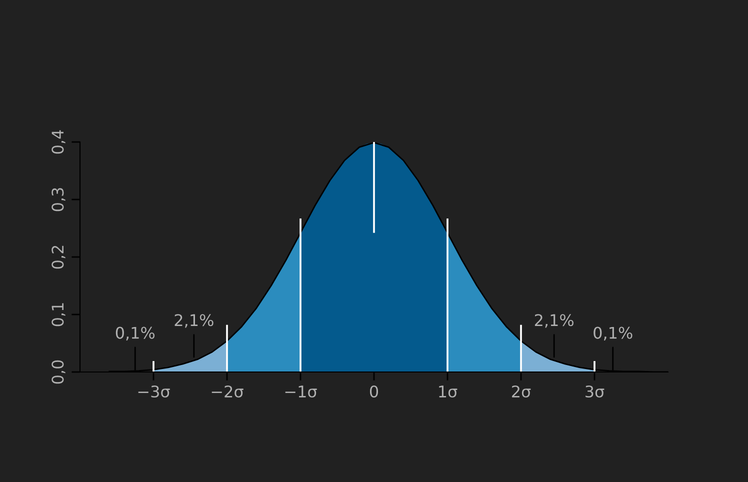 The width and height of the screenshot is (748, 482). Describe the element at coordinates (374, 391) in the screenshot. I see `x-tick-label: 0` at that location.